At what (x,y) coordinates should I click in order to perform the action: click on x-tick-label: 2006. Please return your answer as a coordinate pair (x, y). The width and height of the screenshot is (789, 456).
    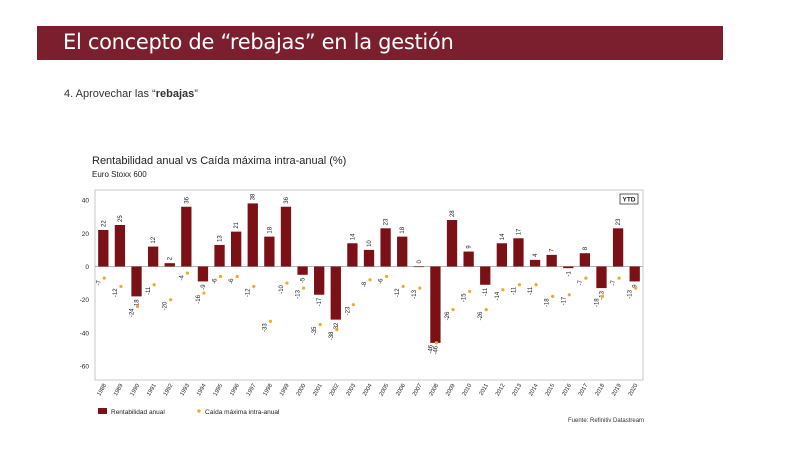
    Looking at the image, I should click on (401, 390).